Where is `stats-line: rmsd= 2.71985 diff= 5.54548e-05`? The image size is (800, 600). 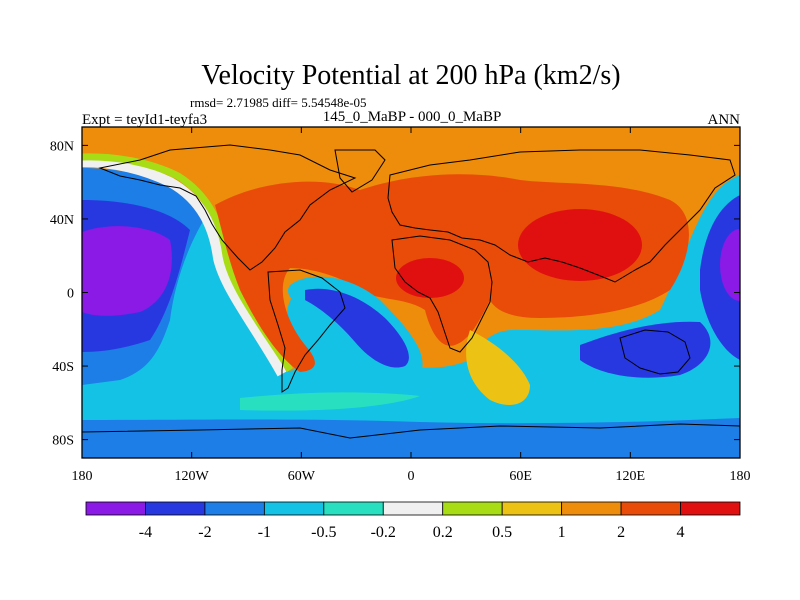
stats-line: rmsd= 2.71985 diff= 5.54548e-05 is located at coordinates (278, 102).